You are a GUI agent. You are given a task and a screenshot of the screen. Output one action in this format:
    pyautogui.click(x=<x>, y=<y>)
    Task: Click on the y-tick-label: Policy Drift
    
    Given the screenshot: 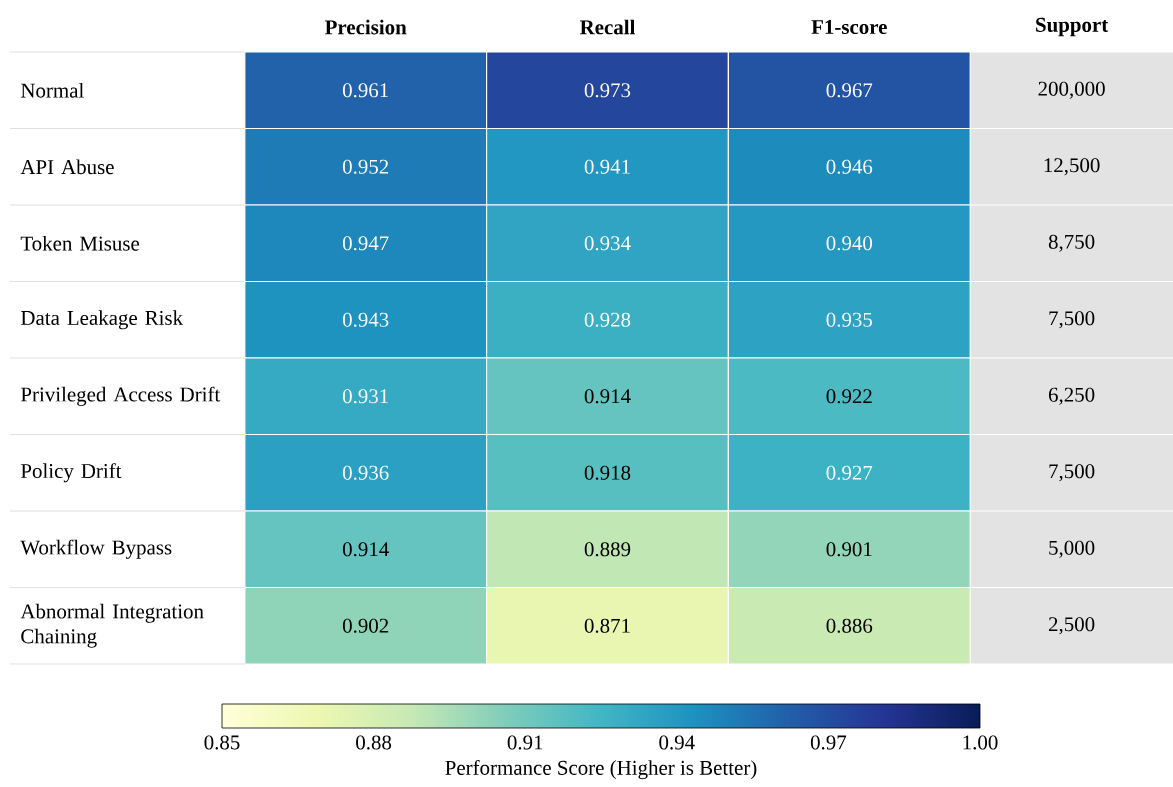 What is the action you would take?
    pyautogui.click(x=71, y=473)
    